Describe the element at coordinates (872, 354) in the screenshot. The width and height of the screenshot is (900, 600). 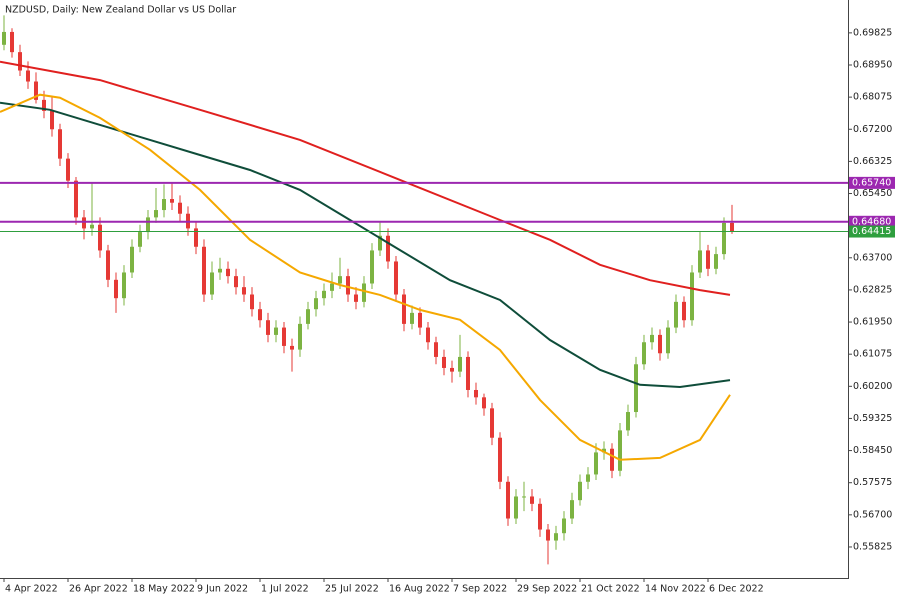
I see `y-tick-label: 0.61075` at that location.